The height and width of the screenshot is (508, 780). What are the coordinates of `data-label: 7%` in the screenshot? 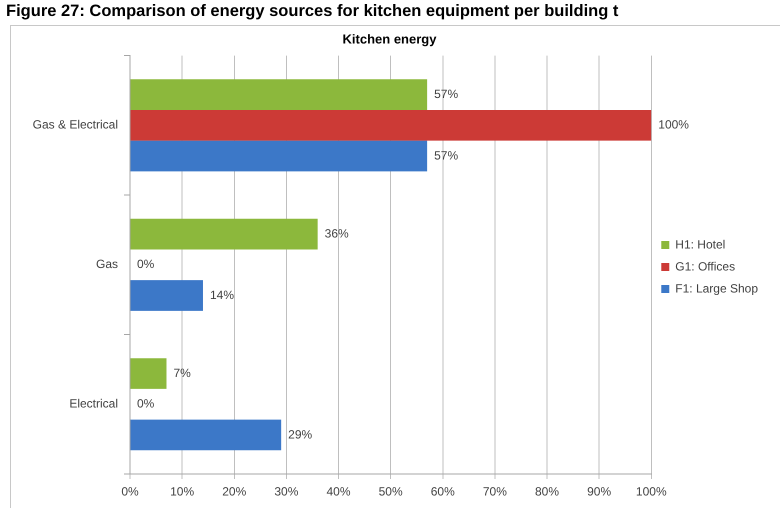 It's located at (182, 373).